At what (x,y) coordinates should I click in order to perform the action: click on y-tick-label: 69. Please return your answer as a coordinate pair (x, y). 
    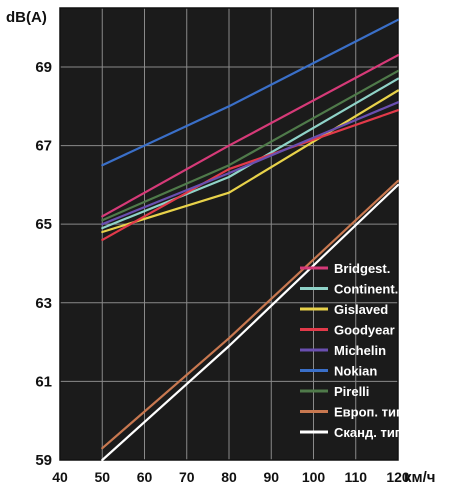
    Looking at the image, I should click on (43, 67).